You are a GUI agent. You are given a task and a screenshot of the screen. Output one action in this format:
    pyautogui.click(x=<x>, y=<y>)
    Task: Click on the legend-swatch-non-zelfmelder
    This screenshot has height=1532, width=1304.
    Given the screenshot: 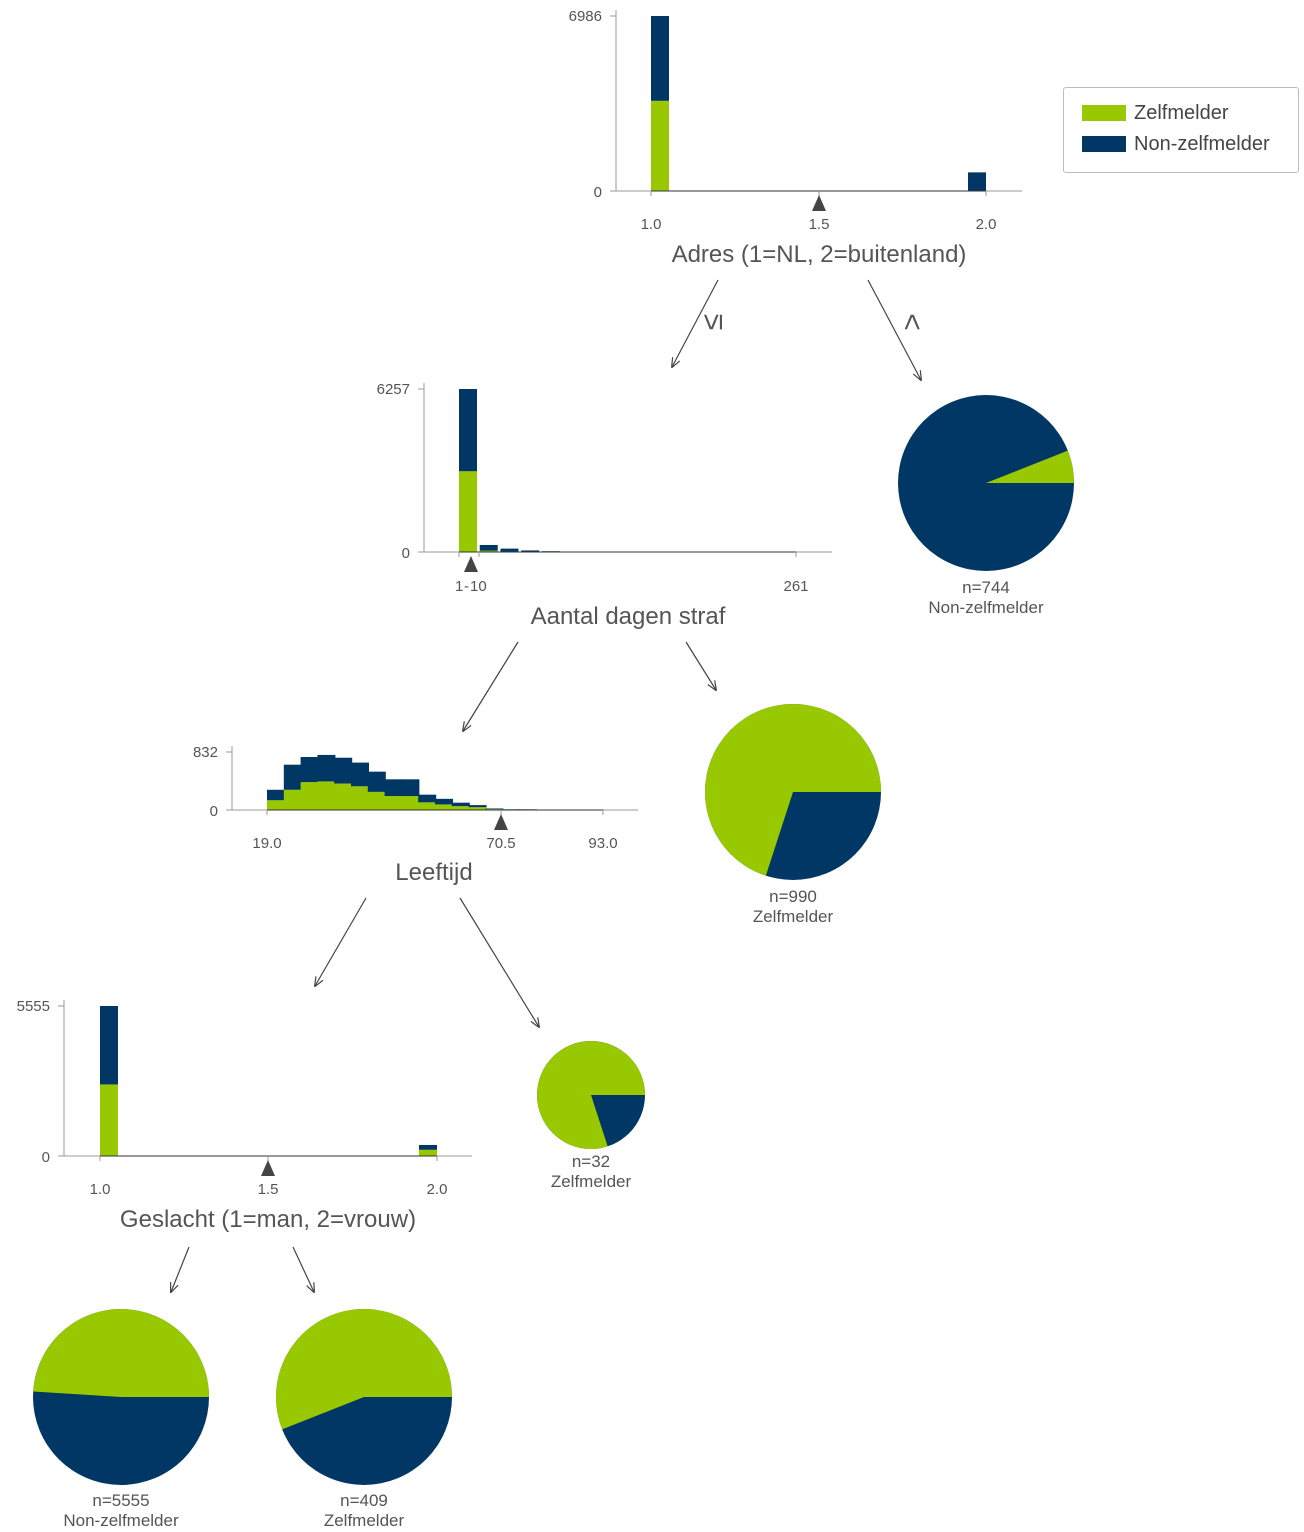 What is the action you would take?
    pyautogui.click(x=1104, y=144)
    